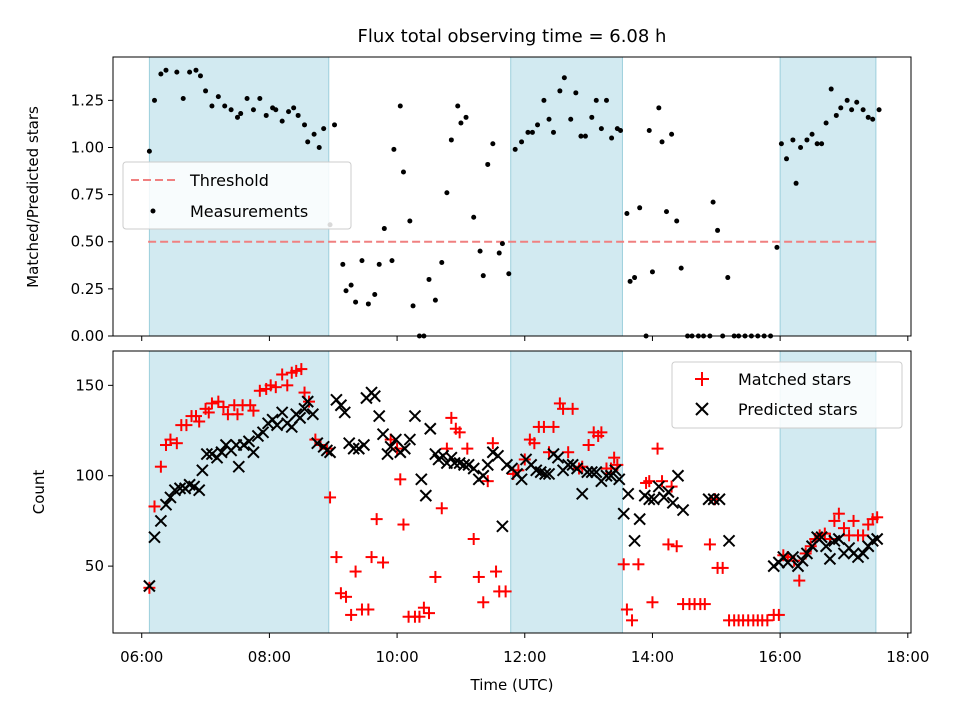  What do you see at coordinates (794, 379) in the screenshot?
I see `legend-matched-label: Matched stars` at bounding box center [794, 379].